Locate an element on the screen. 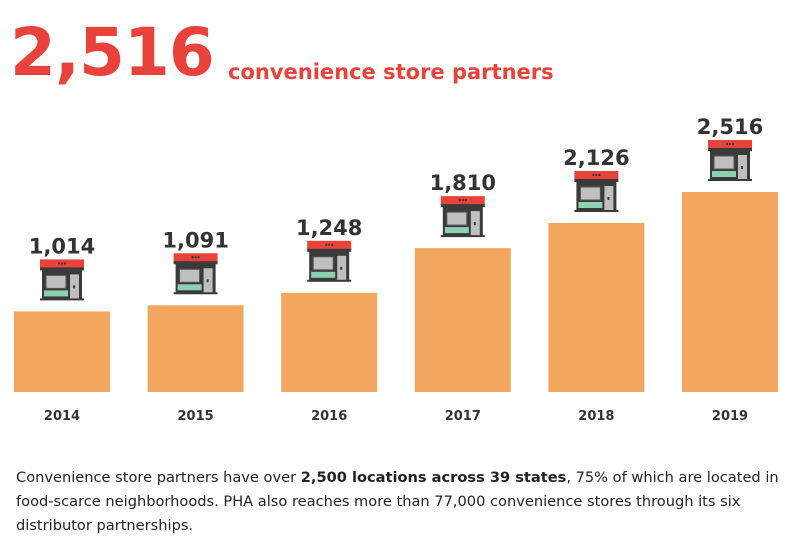 Image resolution: width=800 pixels, height=556 pixels. value-label-2018: 2,126 is located at coordinates (596, 158).